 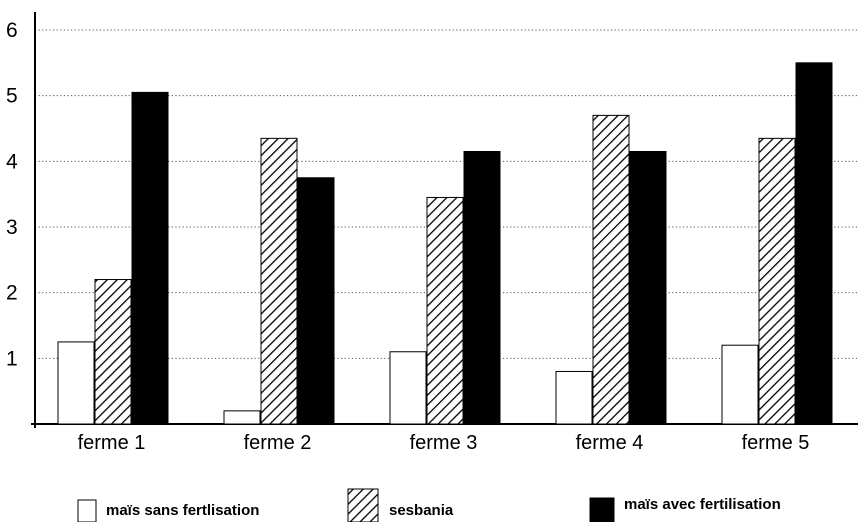 I want to click on y-axis-ticks: 1 2 3 4 5 6, so click(x=12, y=194).